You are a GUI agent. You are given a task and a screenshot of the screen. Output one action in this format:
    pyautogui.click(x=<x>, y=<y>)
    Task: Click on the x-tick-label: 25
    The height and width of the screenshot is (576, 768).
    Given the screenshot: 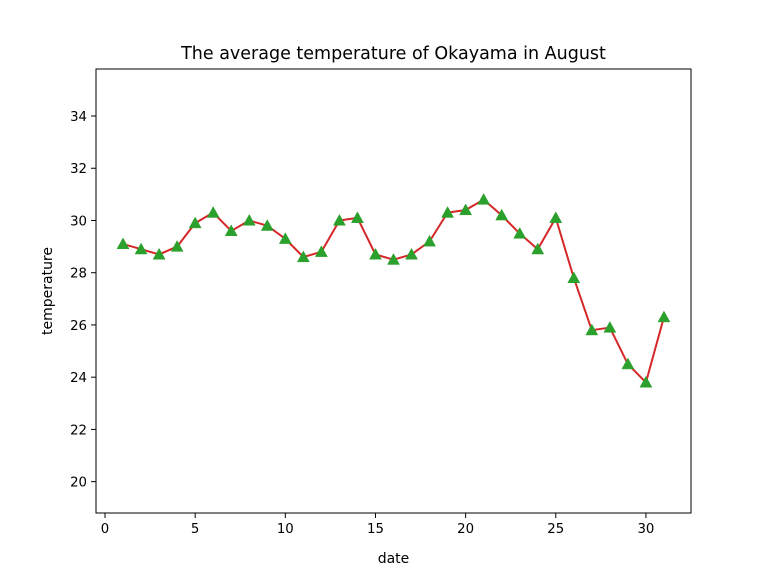 What is the action you would take?
    pyautogui.click(x=555, y=529)
    